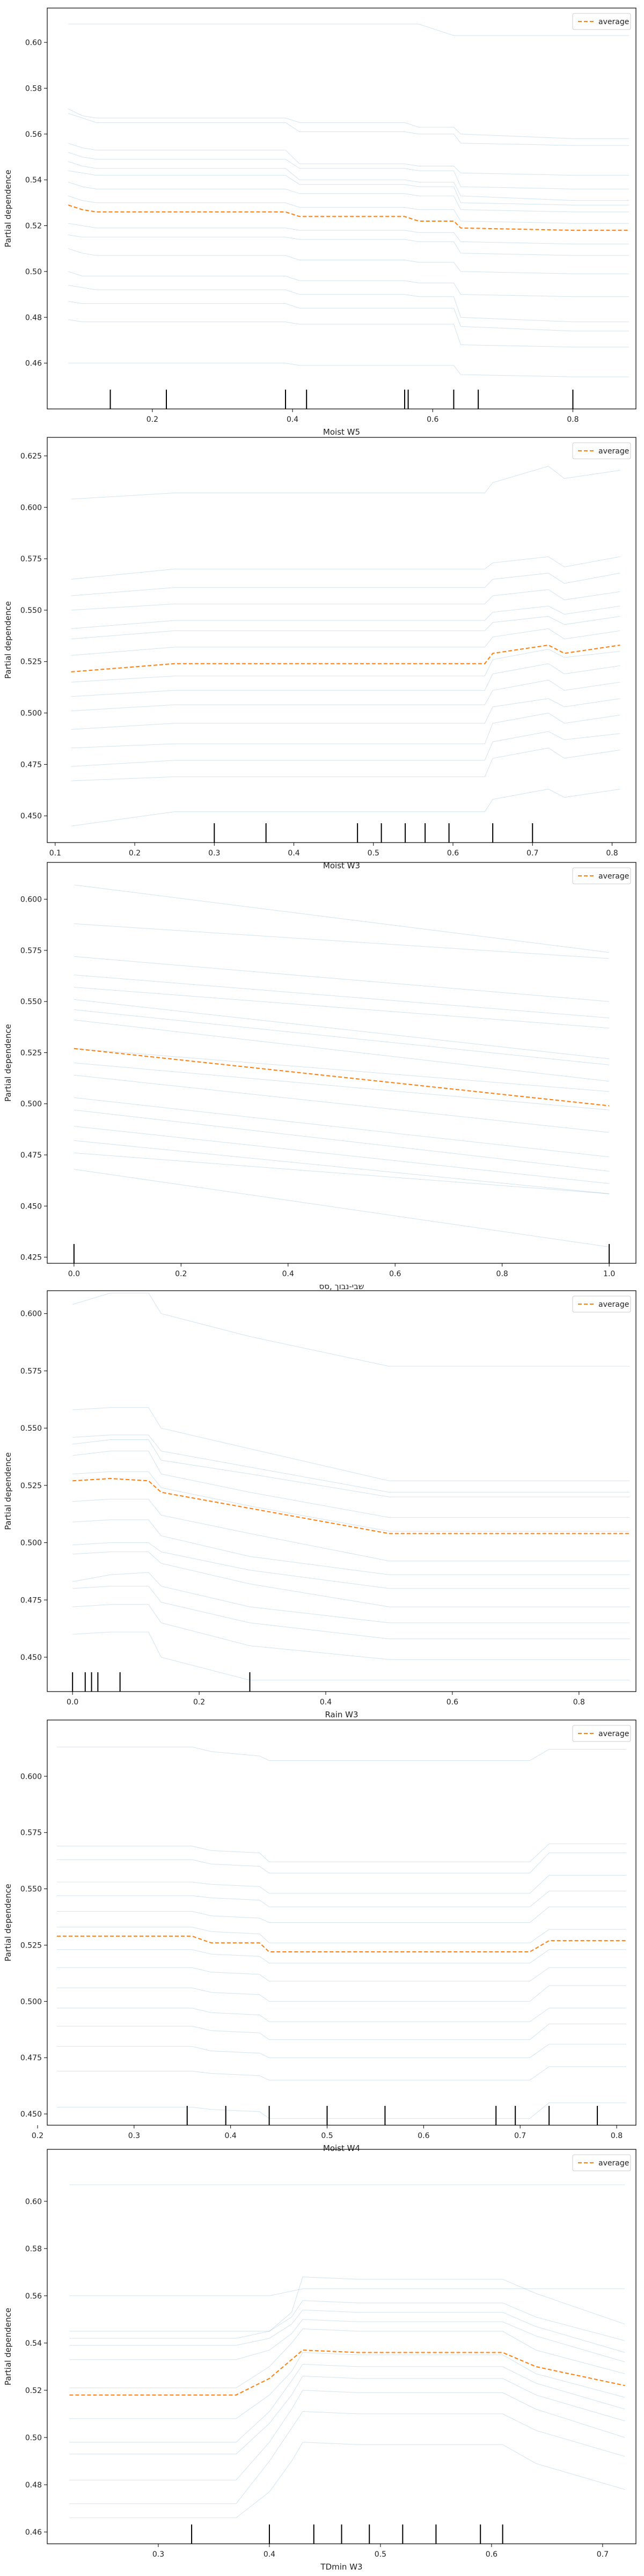 The width and height of the screenshot is (644, 2576). Describe the element at coordinates (33, 2249) in the screenshot. I see `y-tick-label: 0.58` at that location.